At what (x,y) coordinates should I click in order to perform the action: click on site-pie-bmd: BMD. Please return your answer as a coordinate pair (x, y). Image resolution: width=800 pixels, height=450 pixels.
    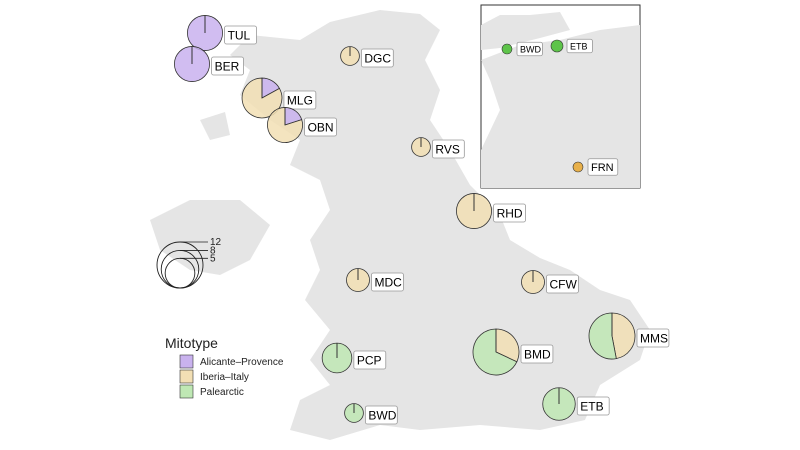
    Looking at the image, I should click on (513, 352).